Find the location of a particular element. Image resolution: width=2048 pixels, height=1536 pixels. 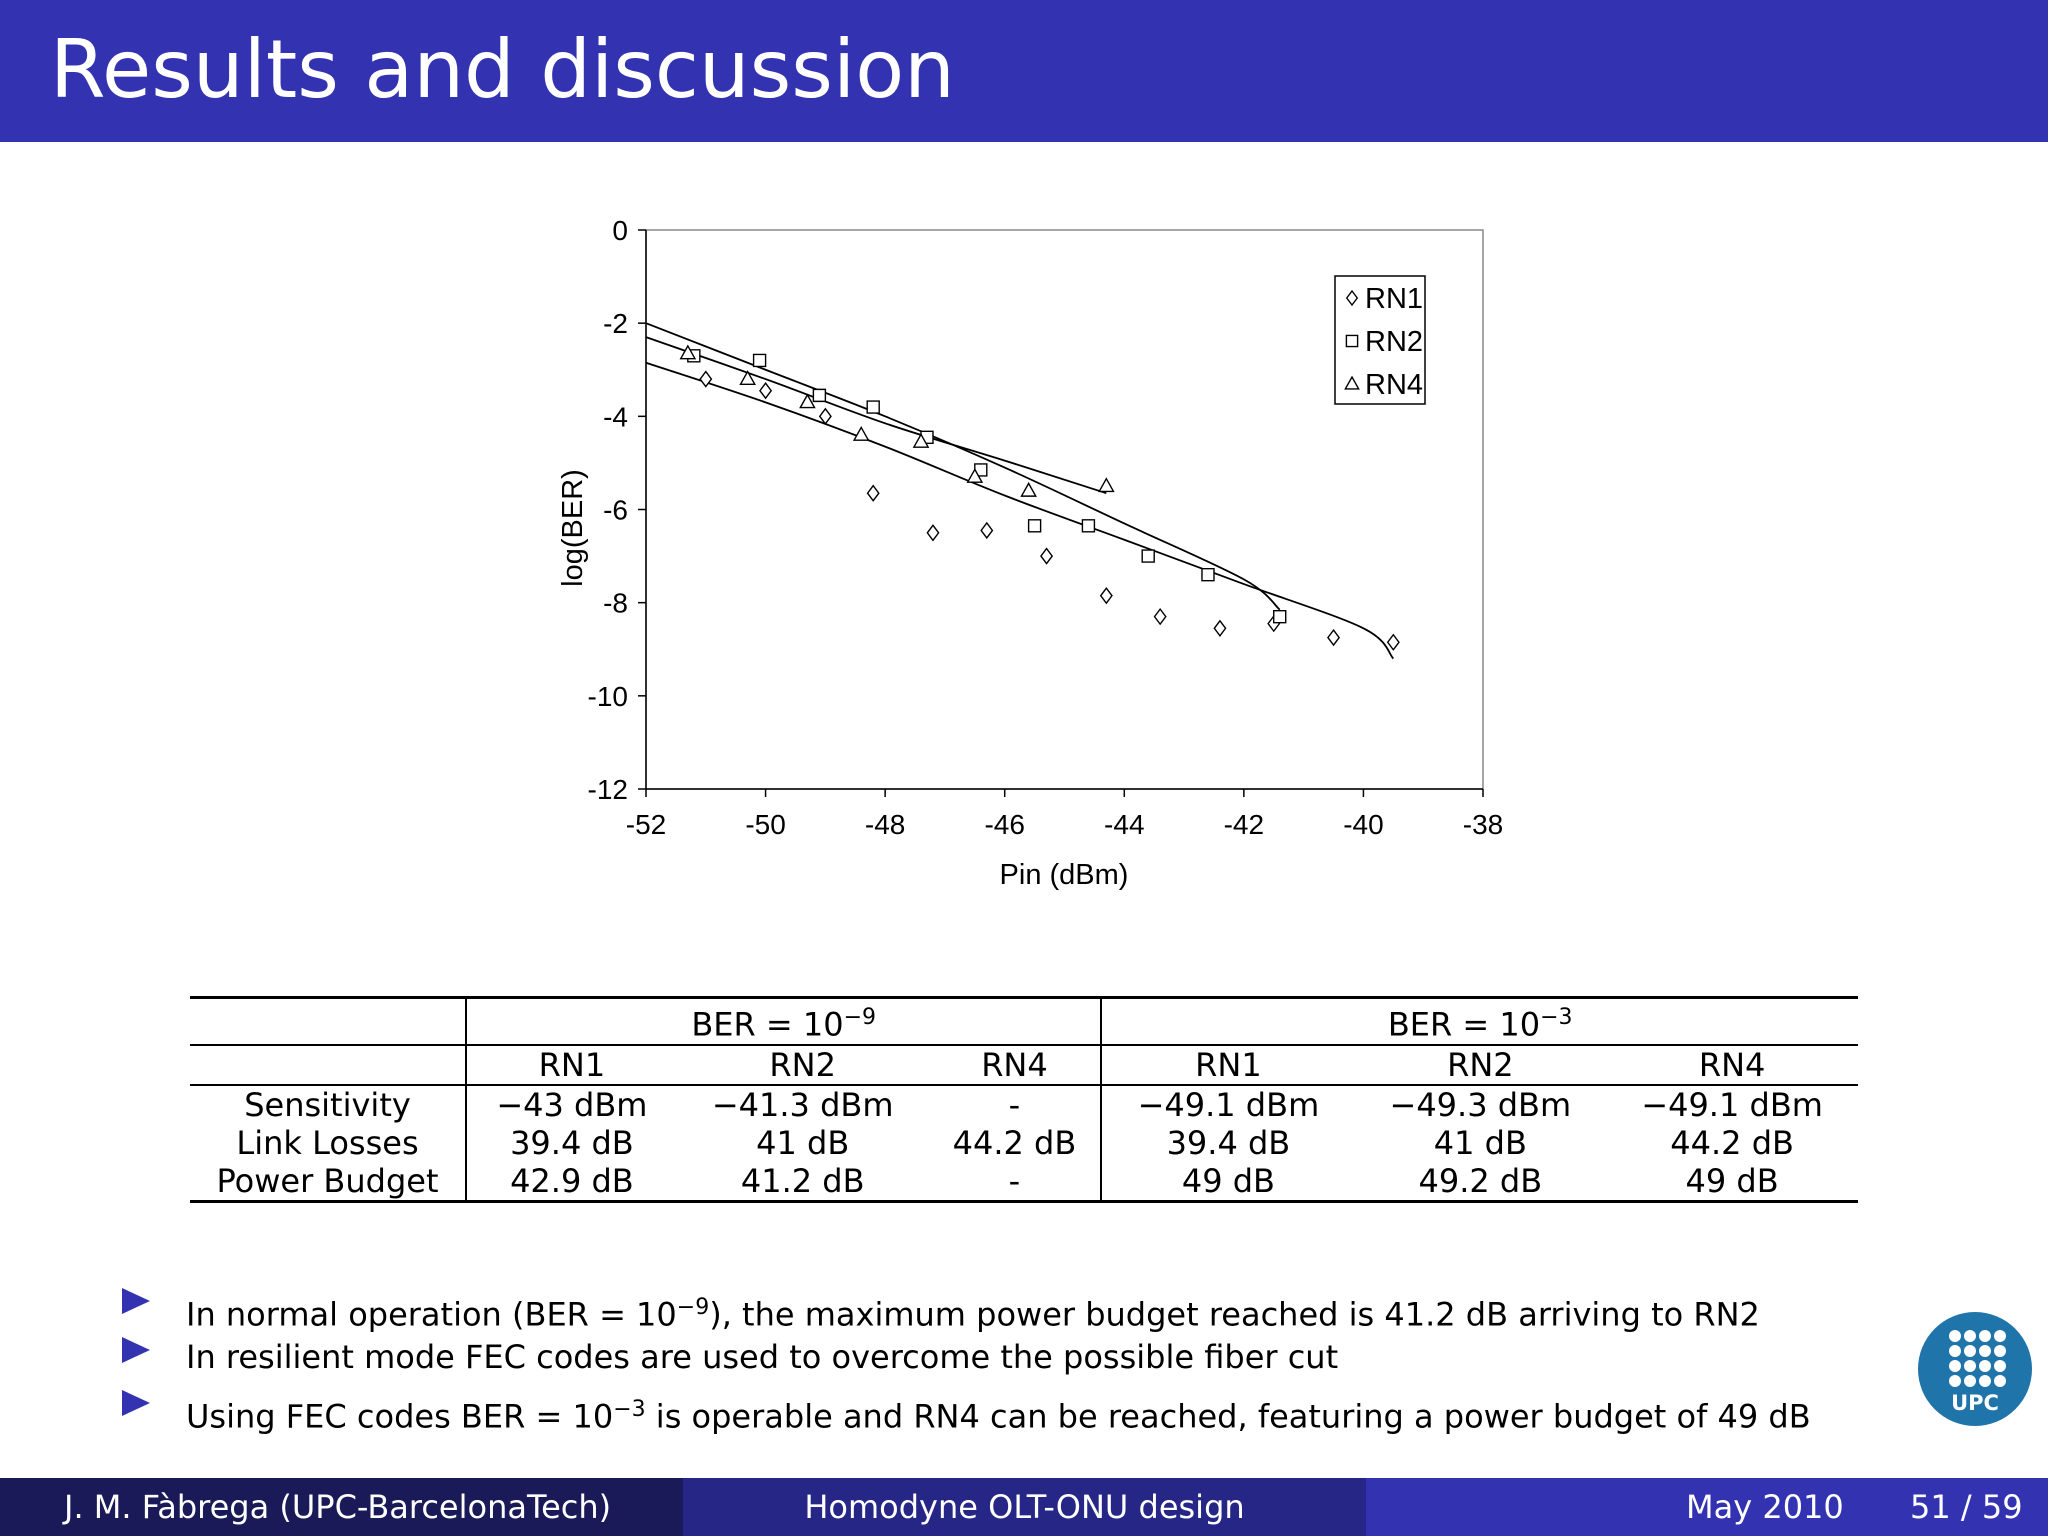

trend-lines is located at coordinates (1020, 491).